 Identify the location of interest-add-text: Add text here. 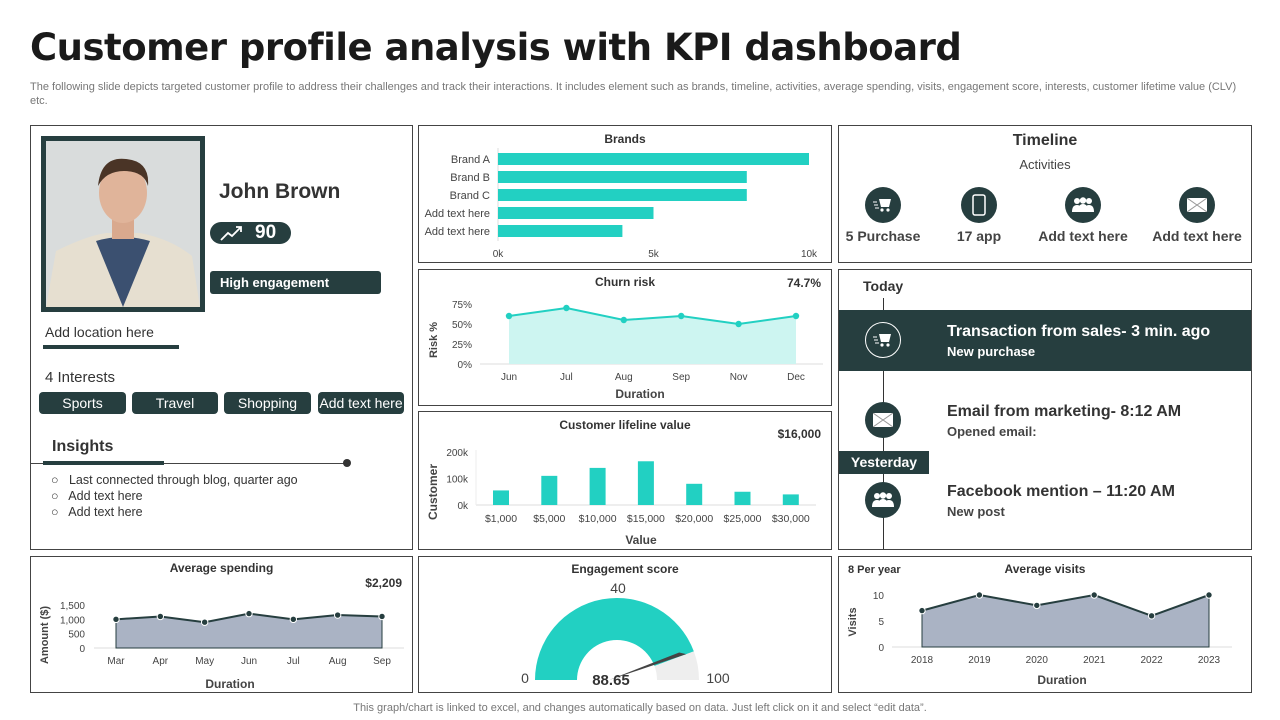
(361, 403).